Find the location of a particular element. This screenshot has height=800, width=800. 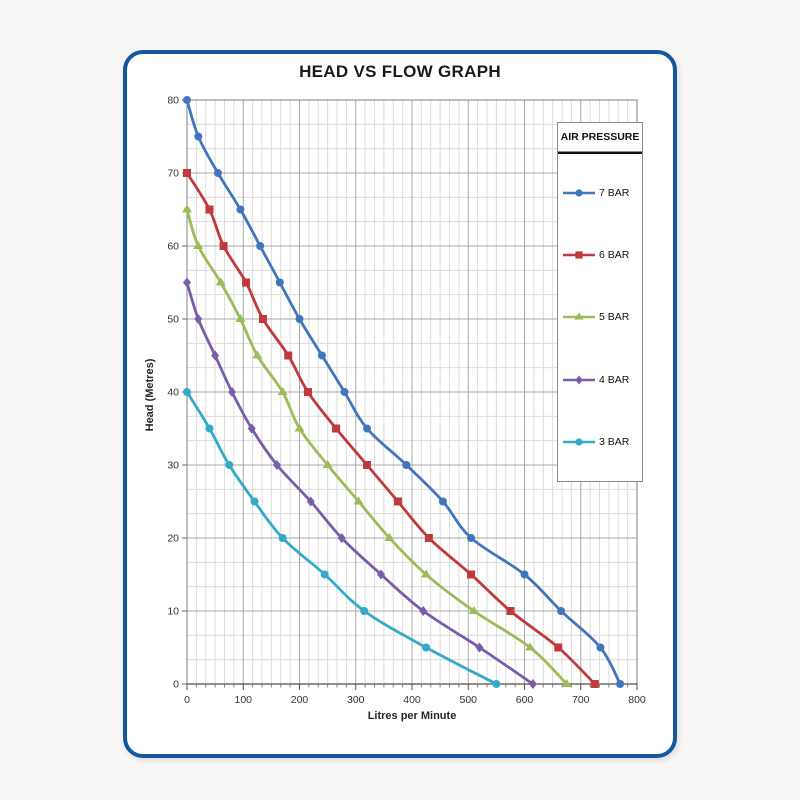

legend-item-4-bar: 4 BAR is located at coordinates (600, 380).